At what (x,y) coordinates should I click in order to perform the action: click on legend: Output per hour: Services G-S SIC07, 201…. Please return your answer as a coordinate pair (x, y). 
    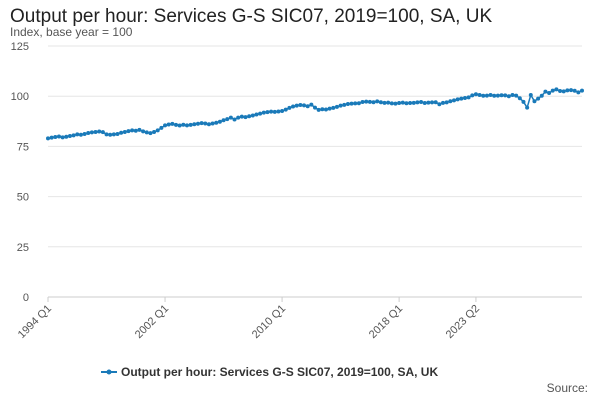
    Looking at the image, I should click on (269, 372).